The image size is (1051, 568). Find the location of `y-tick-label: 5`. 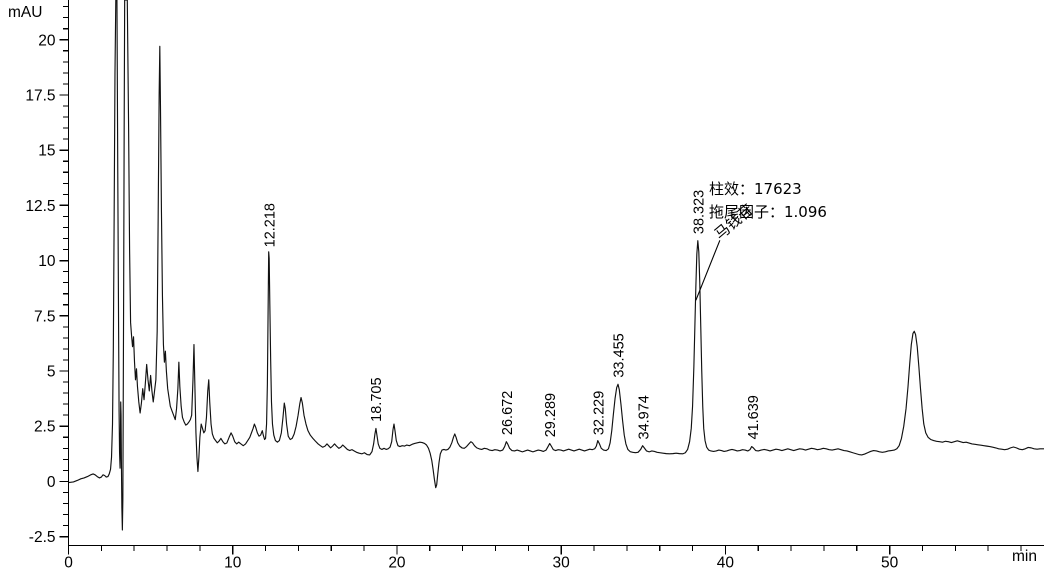

y-tick-label: 5 is located at coordinates (51, 372).